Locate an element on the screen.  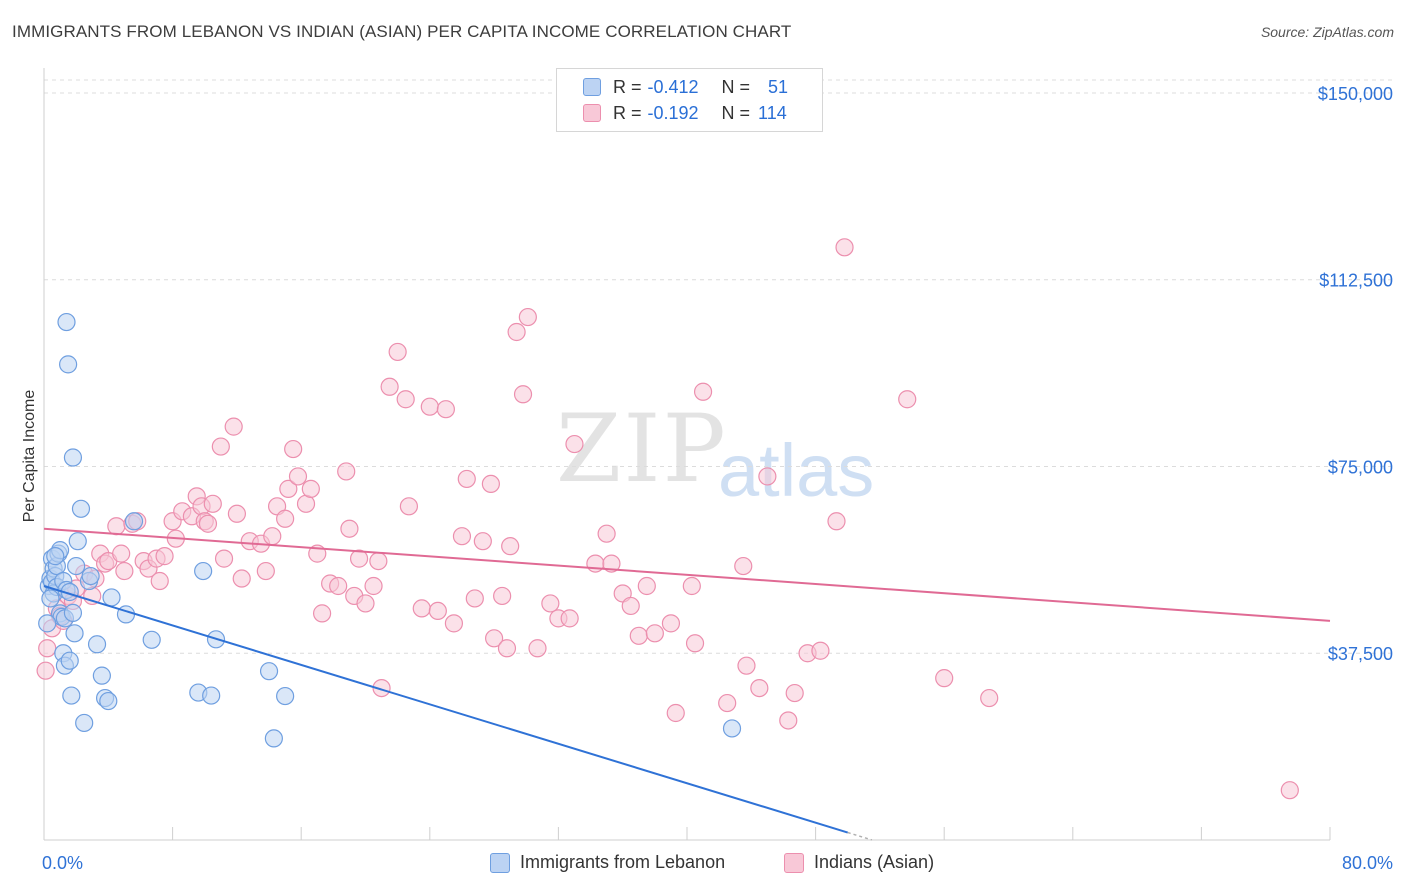
legend-r-label: R = is located at coordinates (627, 86).